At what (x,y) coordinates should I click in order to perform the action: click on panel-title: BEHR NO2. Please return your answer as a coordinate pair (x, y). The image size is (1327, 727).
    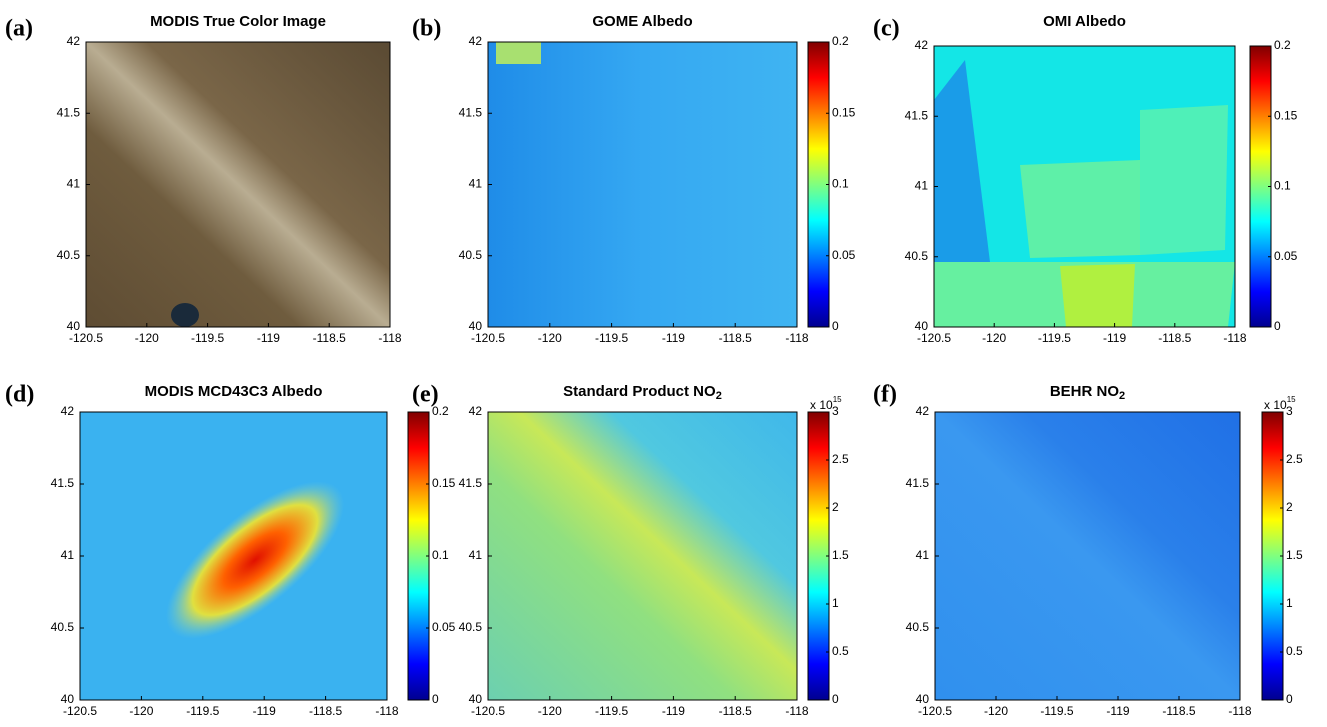
    Looking at the image, I should click on (1087, 392).